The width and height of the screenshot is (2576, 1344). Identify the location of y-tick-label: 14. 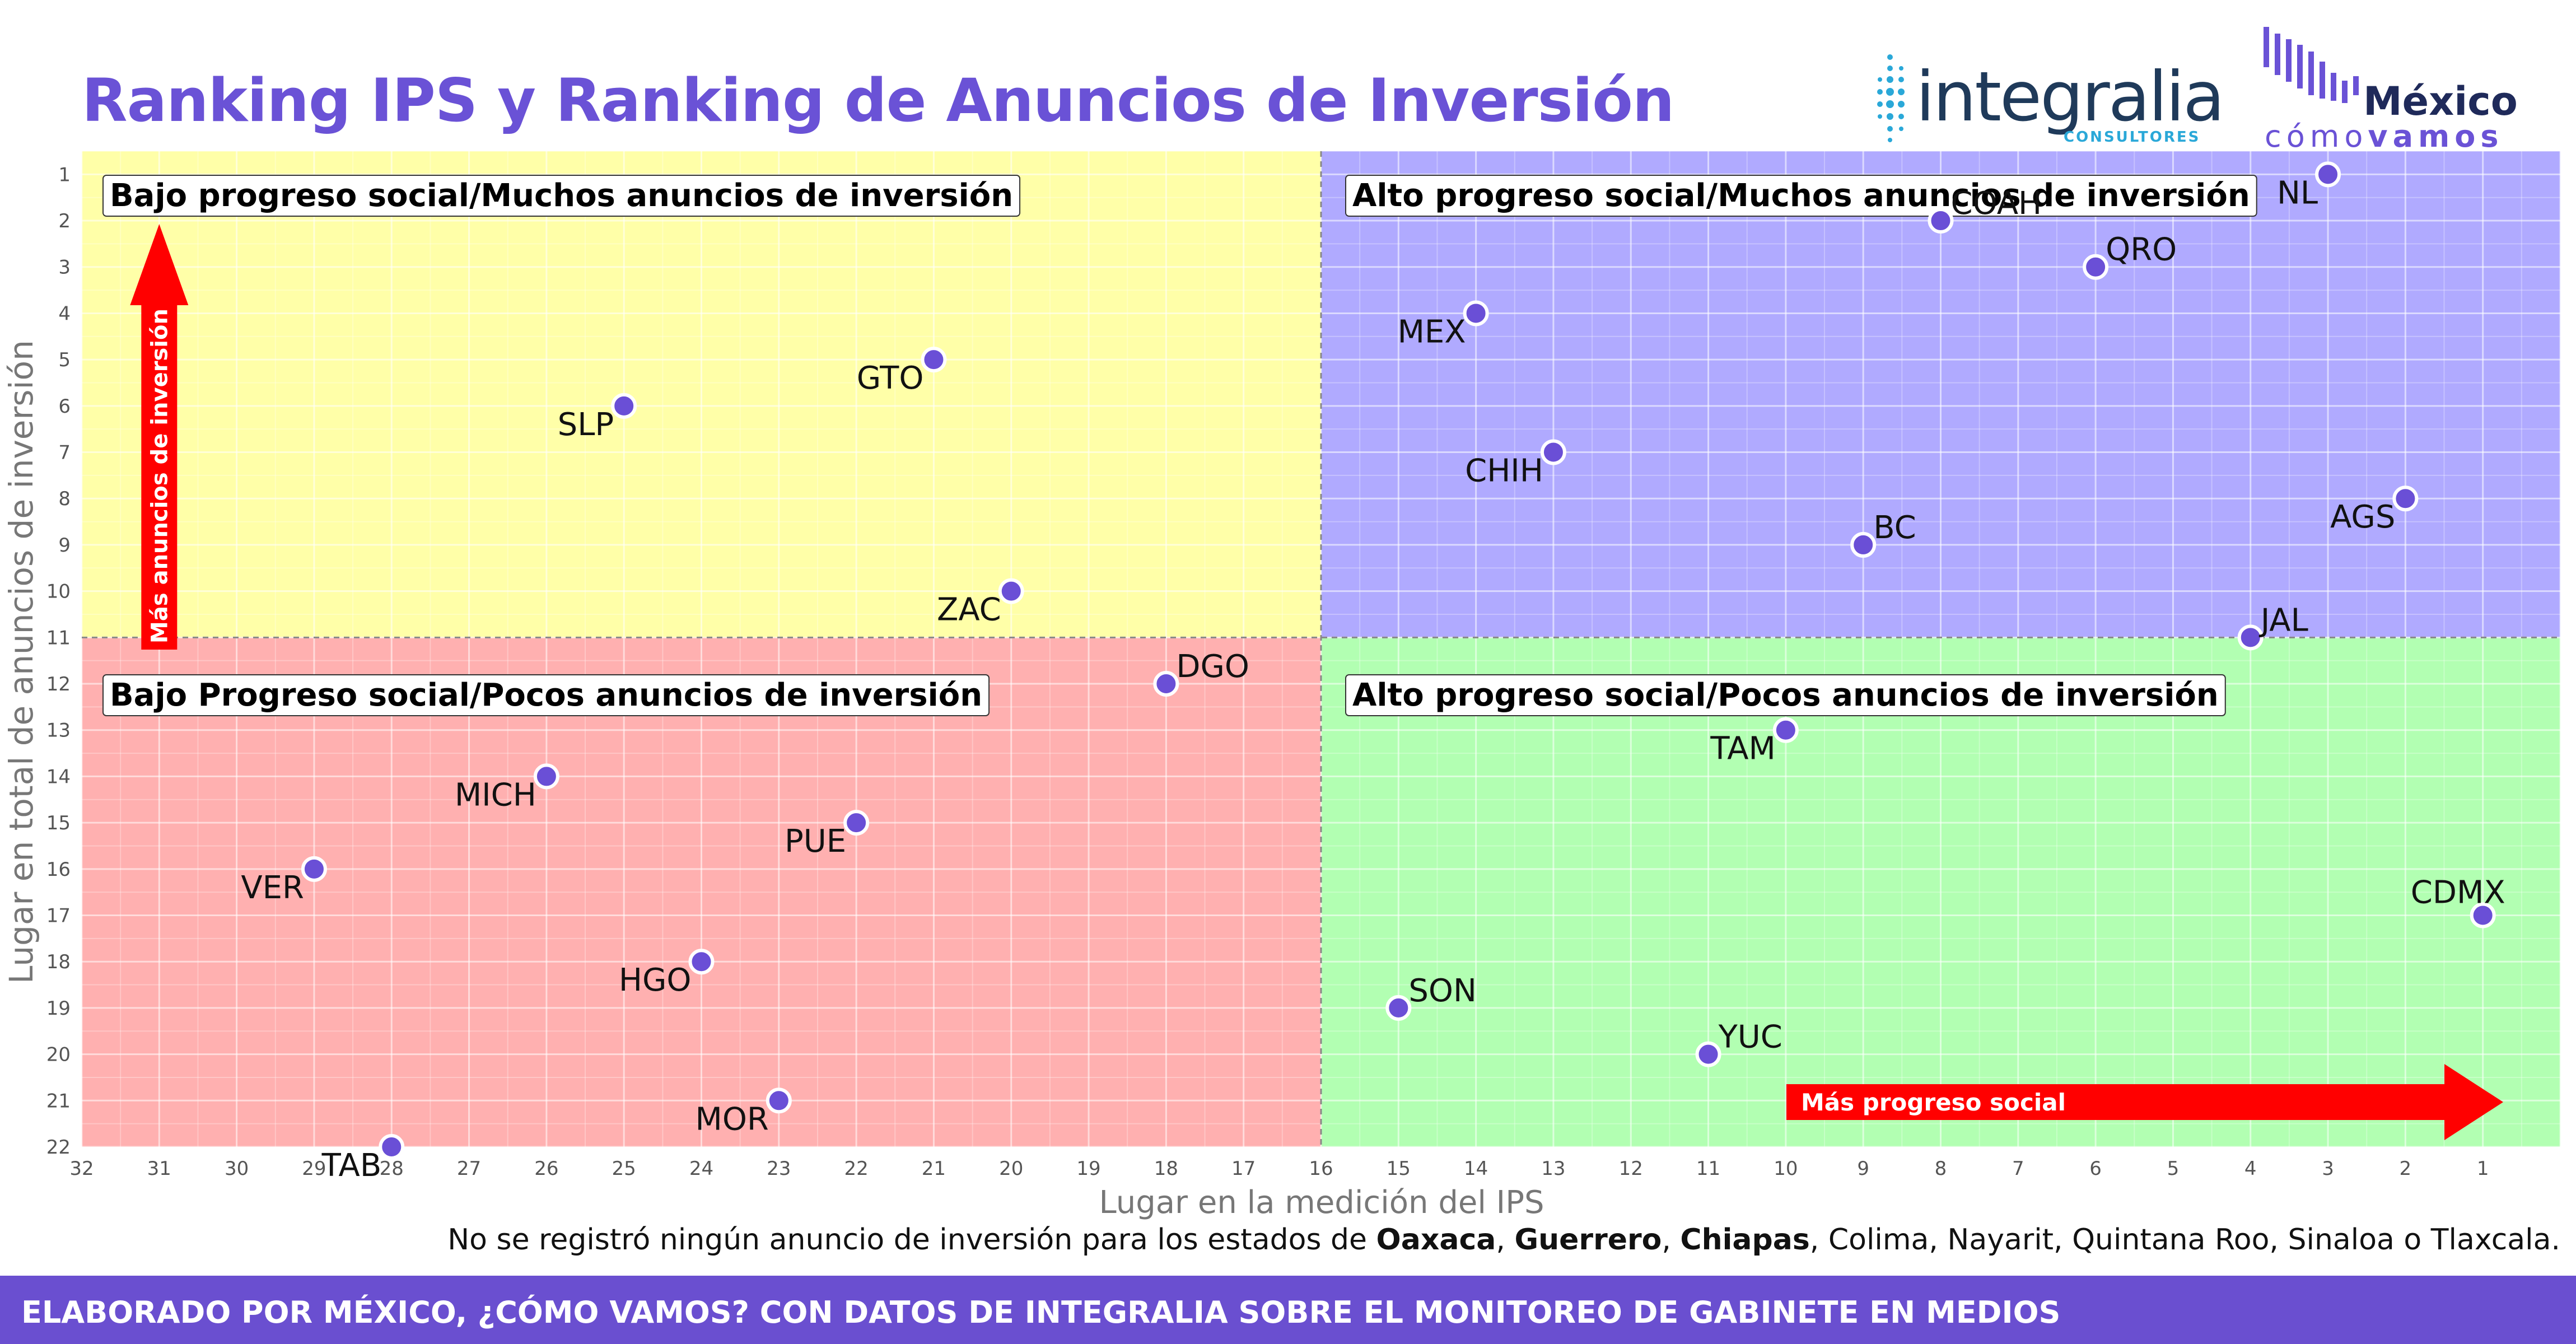
(59, 777).